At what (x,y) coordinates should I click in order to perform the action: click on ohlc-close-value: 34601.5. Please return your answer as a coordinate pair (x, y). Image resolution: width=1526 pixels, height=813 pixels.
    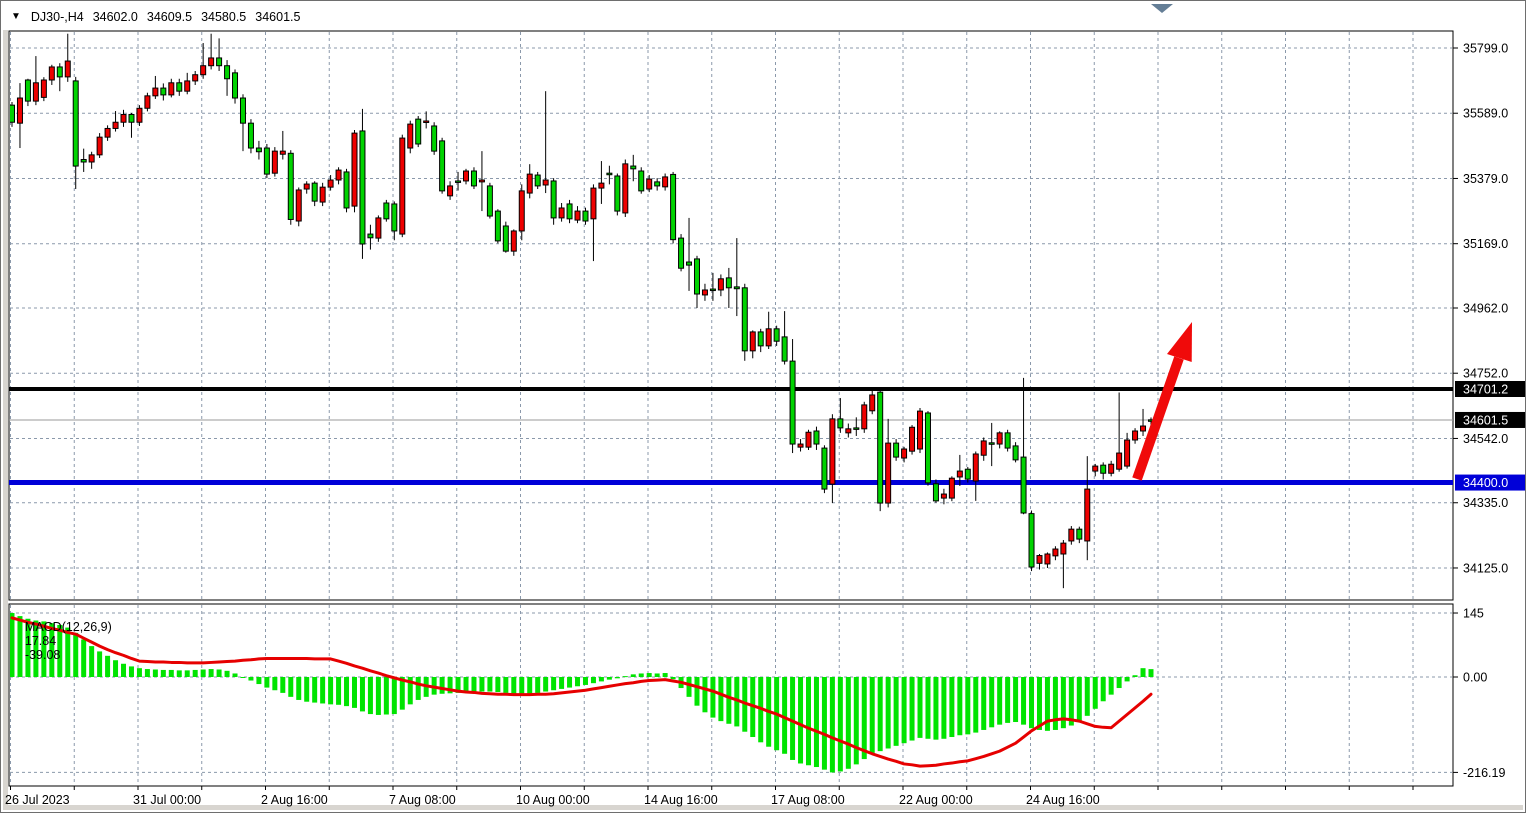
    Looking at the image, I should click on (278, 16).